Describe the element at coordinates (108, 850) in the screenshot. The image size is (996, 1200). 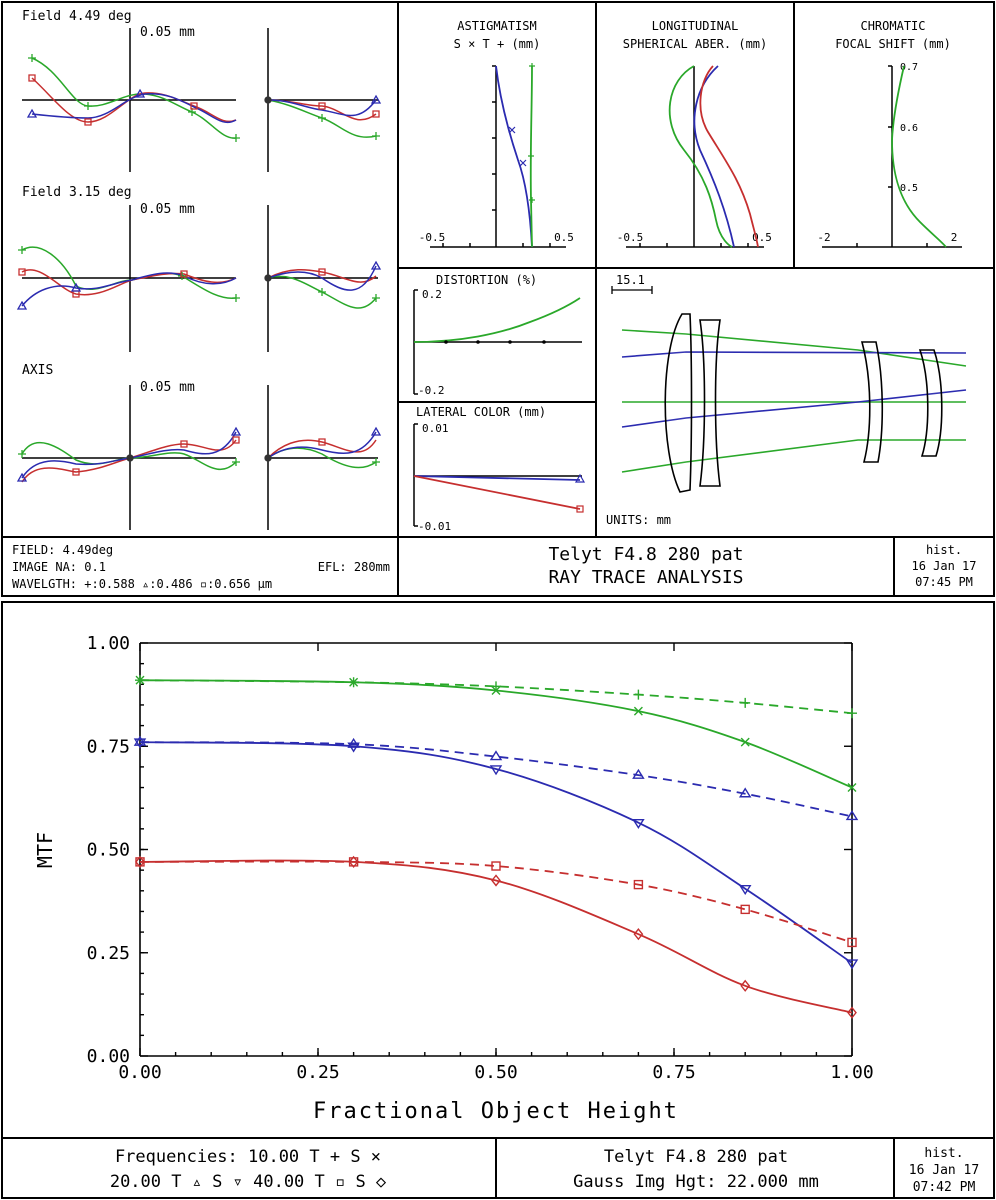
I see `y-tick-label: 0.50` at that location.